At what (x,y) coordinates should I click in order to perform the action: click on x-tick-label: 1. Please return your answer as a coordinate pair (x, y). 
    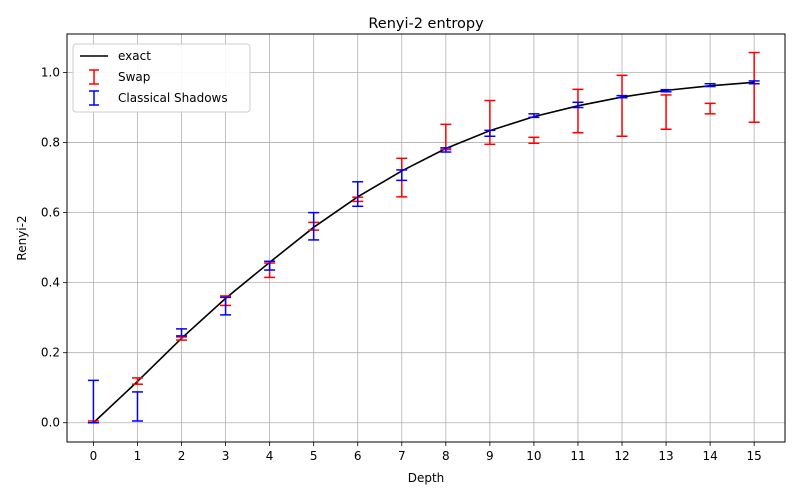
    Looking at the image, I should click on (138, 456).